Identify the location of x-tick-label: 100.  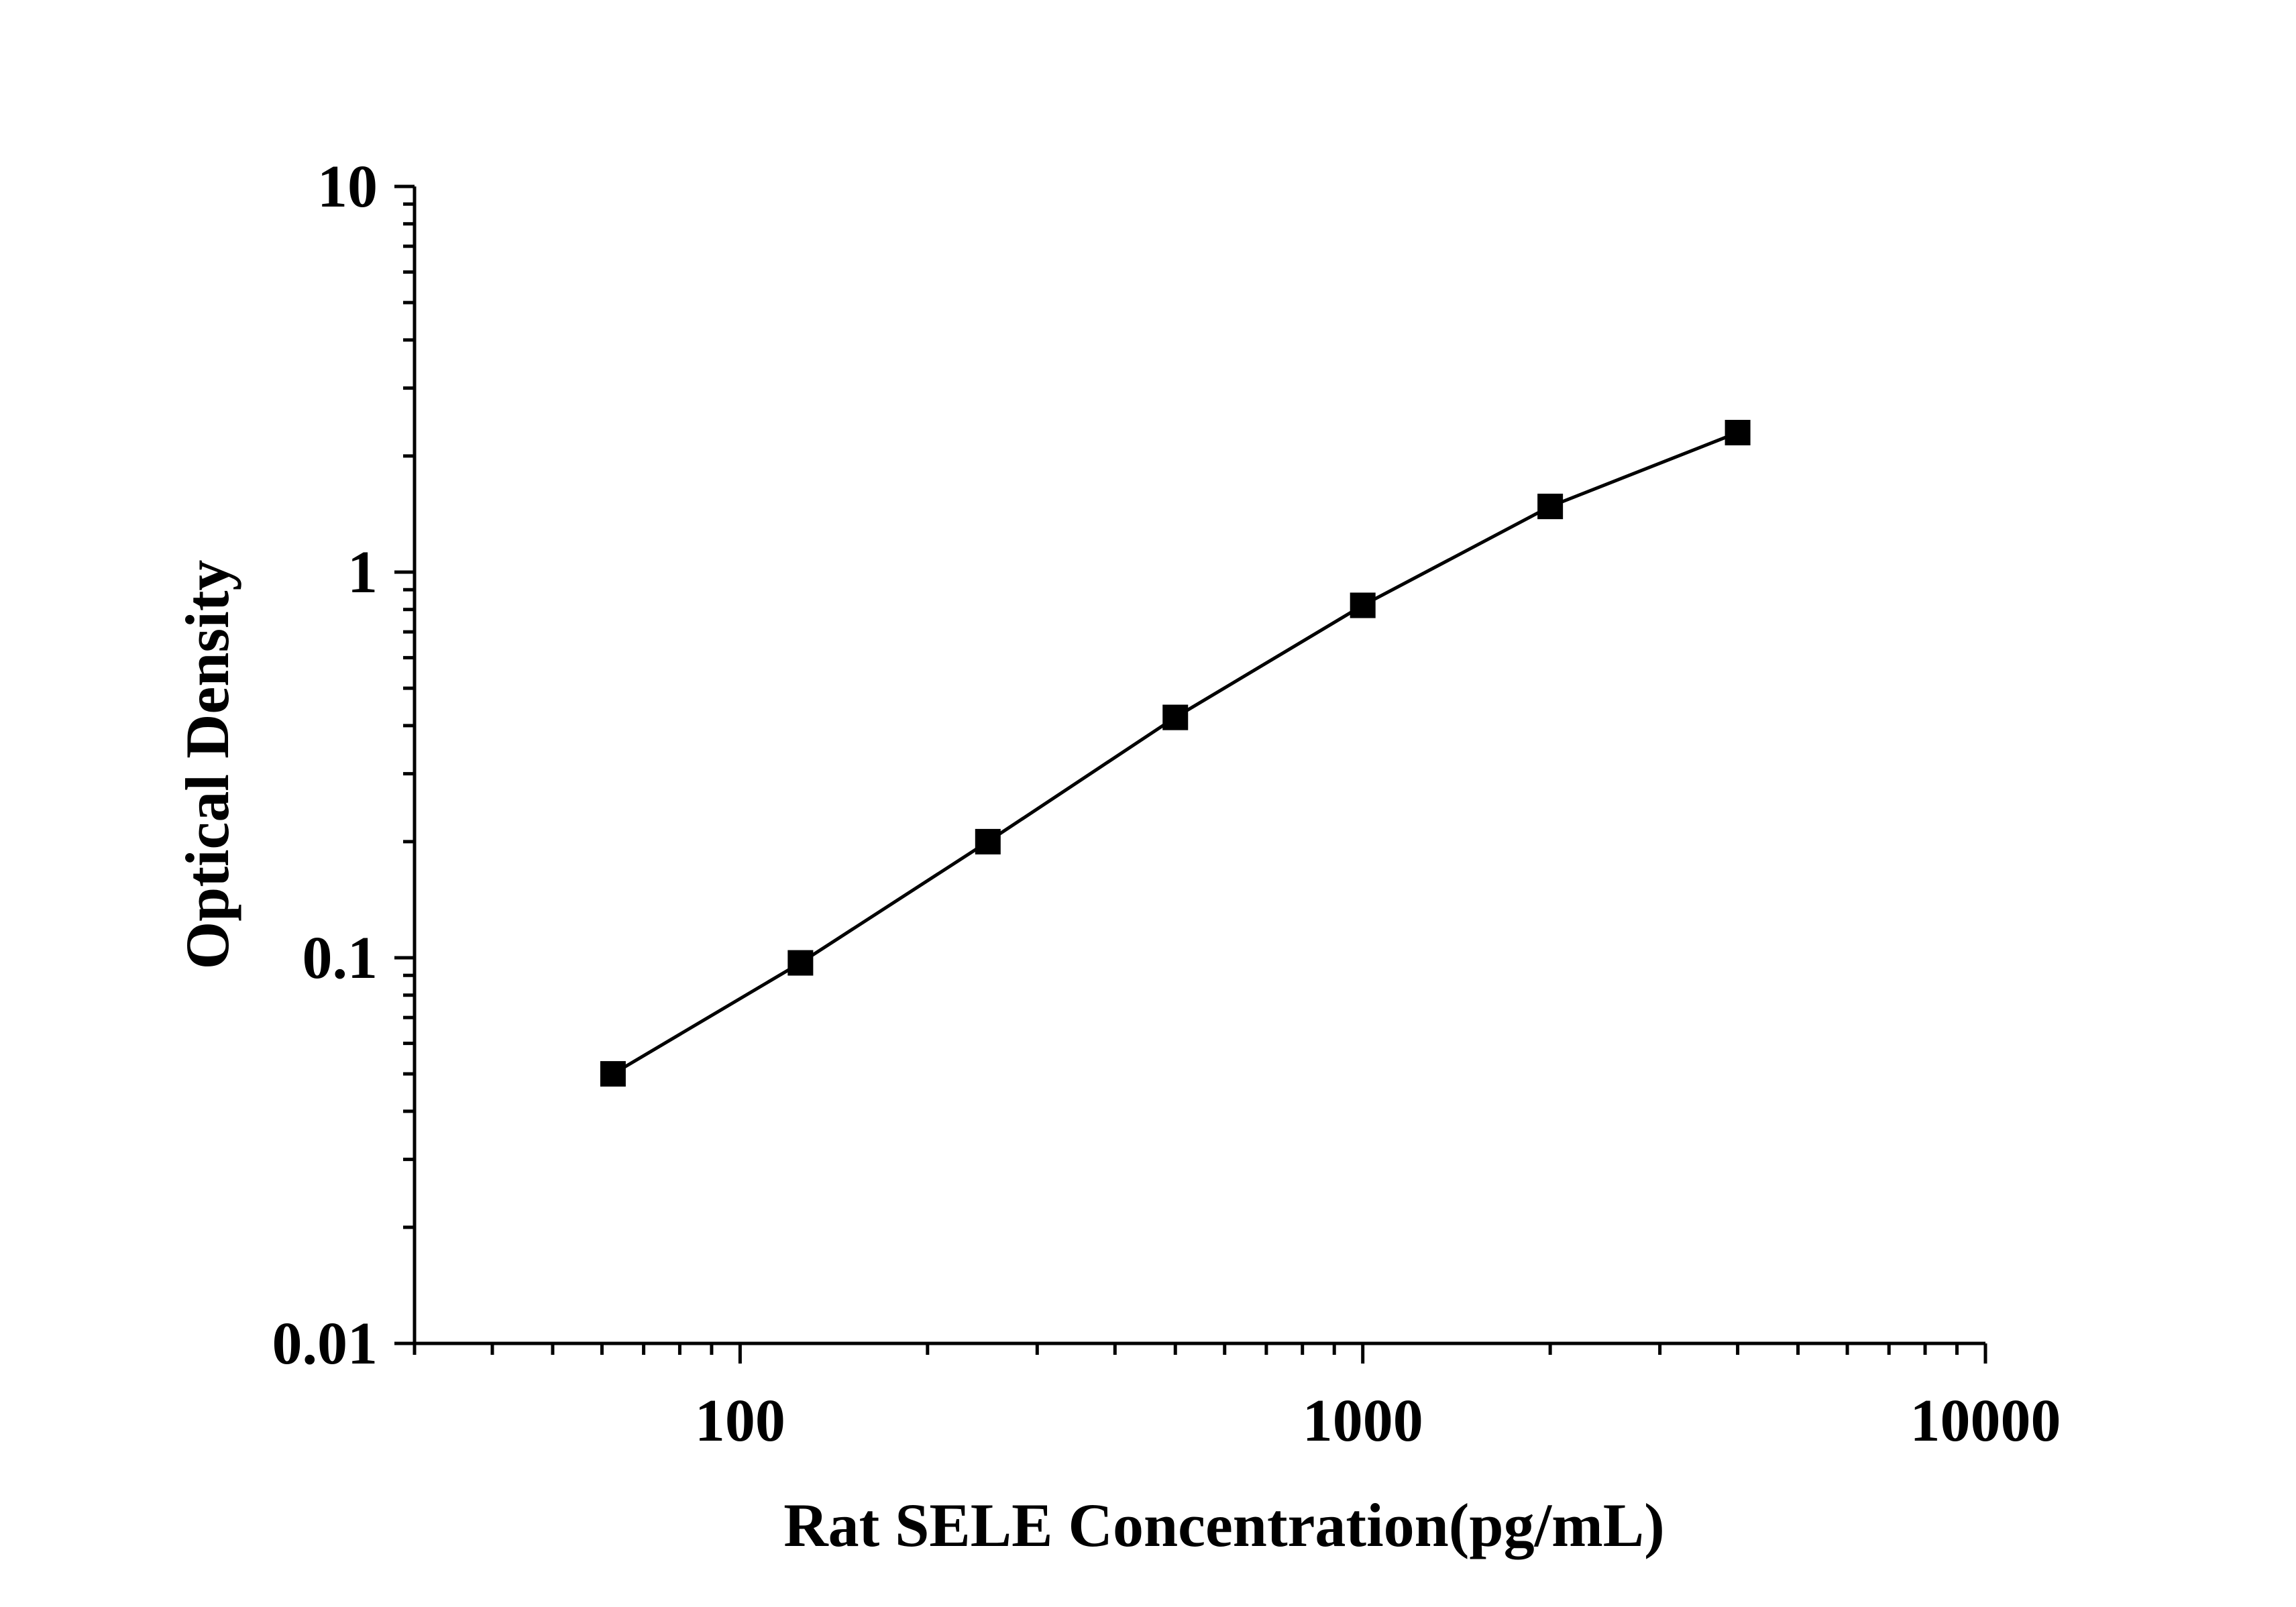
(740, 1421).